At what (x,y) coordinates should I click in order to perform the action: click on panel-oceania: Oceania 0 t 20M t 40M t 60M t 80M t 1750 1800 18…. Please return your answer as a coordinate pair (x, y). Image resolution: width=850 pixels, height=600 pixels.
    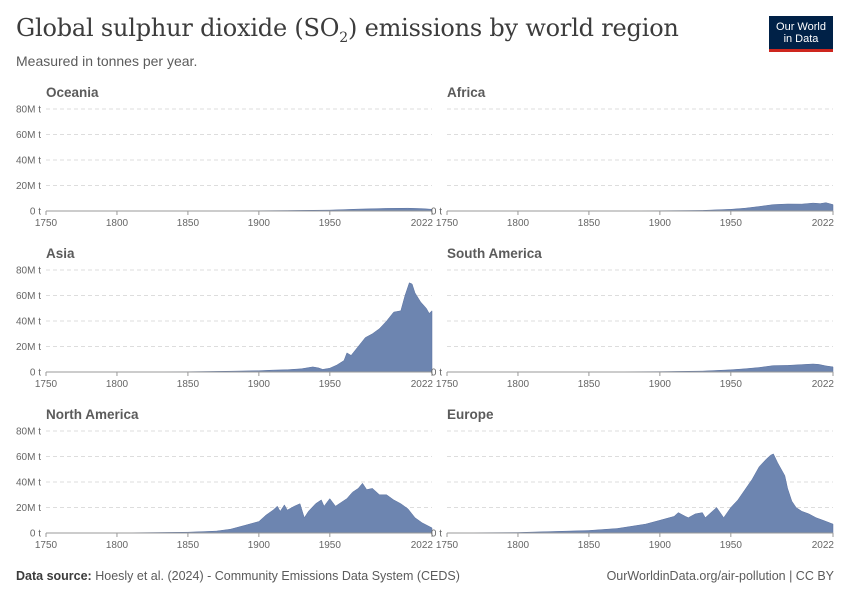
    Looking at the image, I should click on (224, 157).